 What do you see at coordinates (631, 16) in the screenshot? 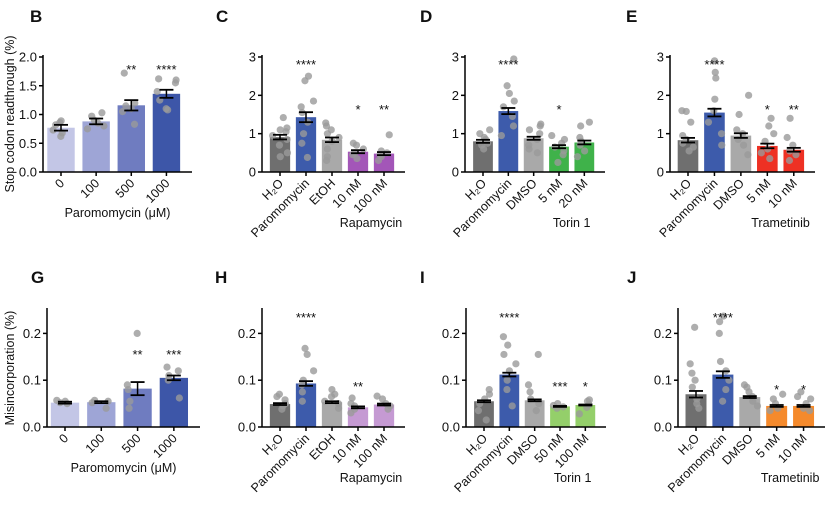
I see `panel-letter: E` at bounding box center [631, 16].